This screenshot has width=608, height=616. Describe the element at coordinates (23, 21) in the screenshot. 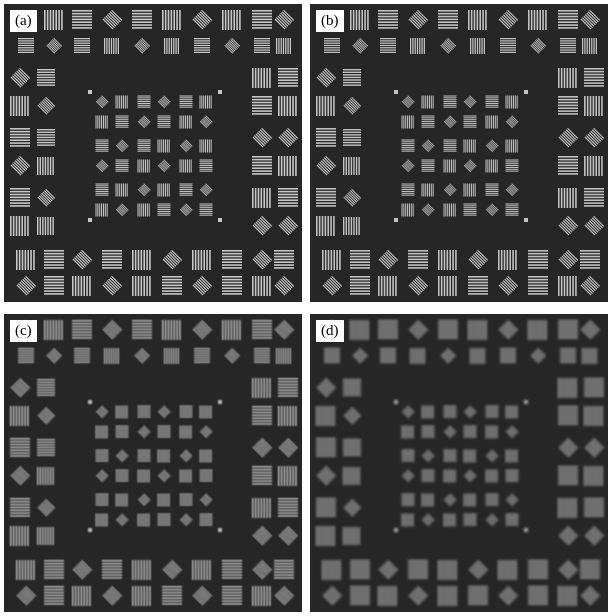

I see `panel-label: (a)` at that location.